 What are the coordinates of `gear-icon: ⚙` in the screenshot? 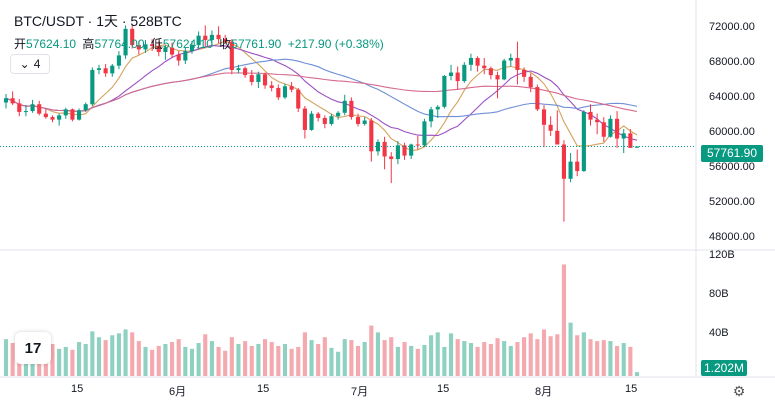 It's located at (739, 391).